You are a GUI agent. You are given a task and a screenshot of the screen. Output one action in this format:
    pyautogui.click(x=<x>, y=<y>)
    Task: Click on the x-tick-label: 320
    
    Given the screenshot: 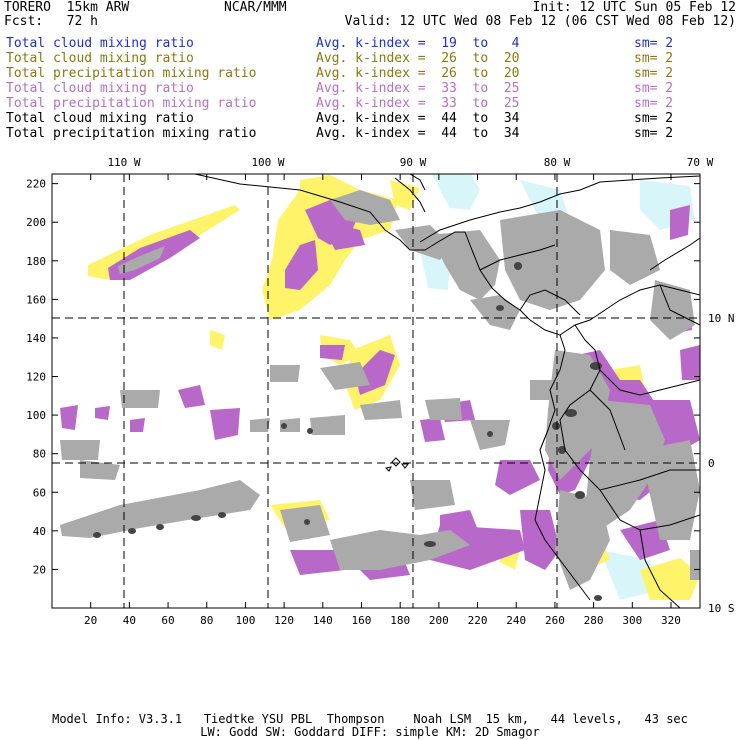 What is the action you would take?
    pyautogui.click(x=671, y=620)
    